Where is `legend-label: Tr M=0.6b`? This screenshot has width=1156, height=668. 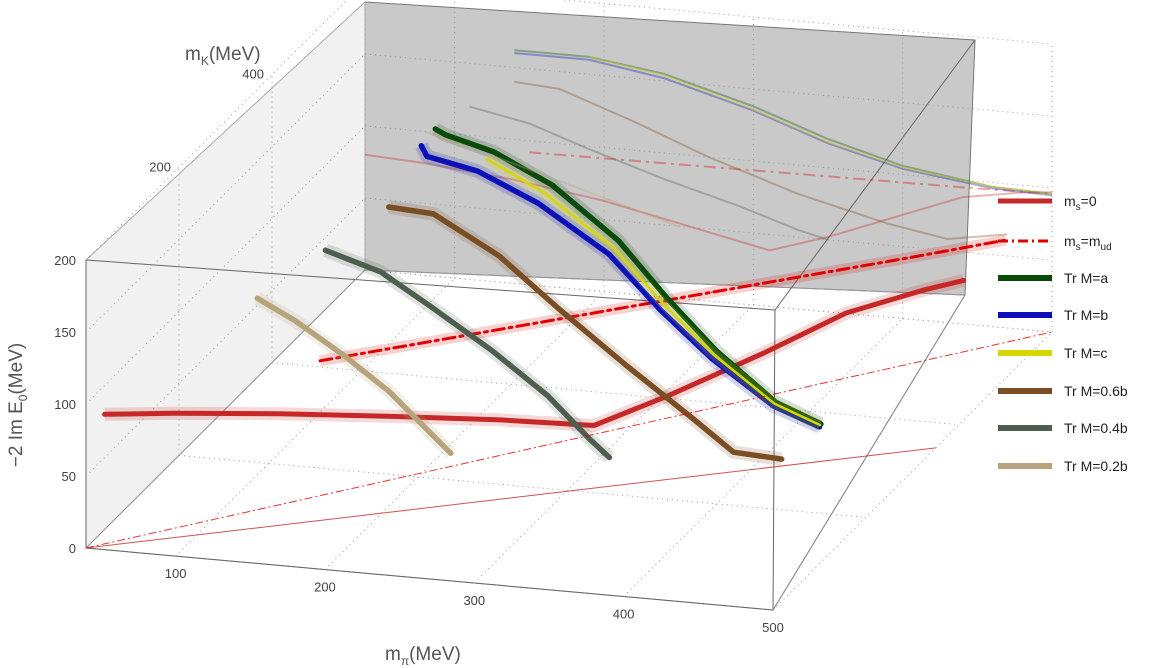 legend-label: Tr M=0.6b is located at coordinates (1096, 391).